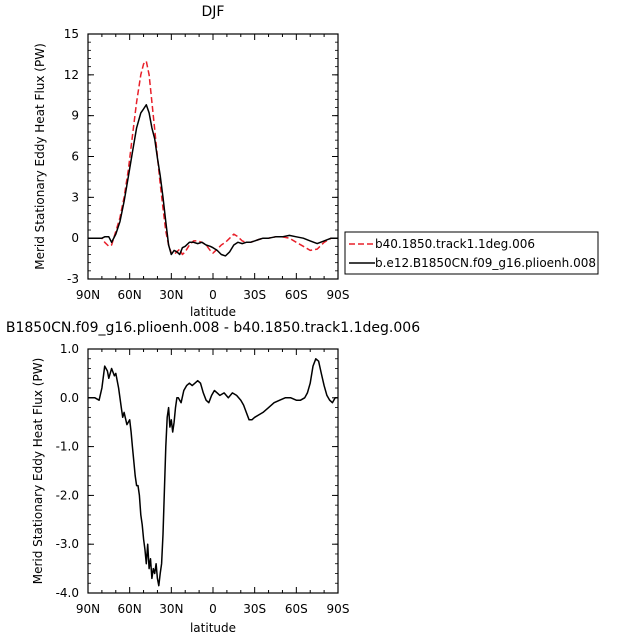  I want to click on plot2-y-tick-label: -3.0, so click(67, 544).